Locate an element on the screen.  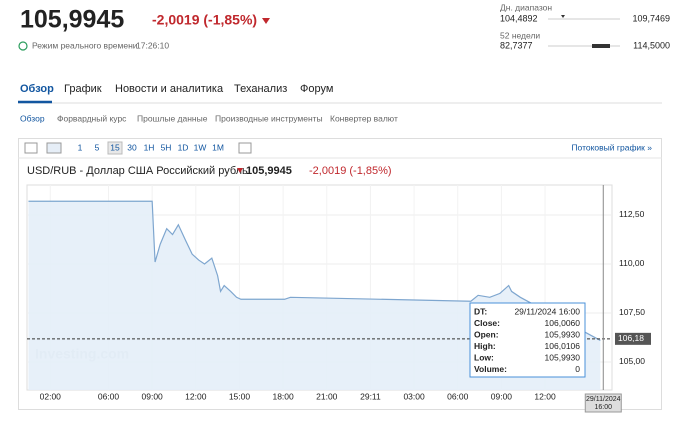
tooltip-value: 0 is located at coordinates (577, 369).